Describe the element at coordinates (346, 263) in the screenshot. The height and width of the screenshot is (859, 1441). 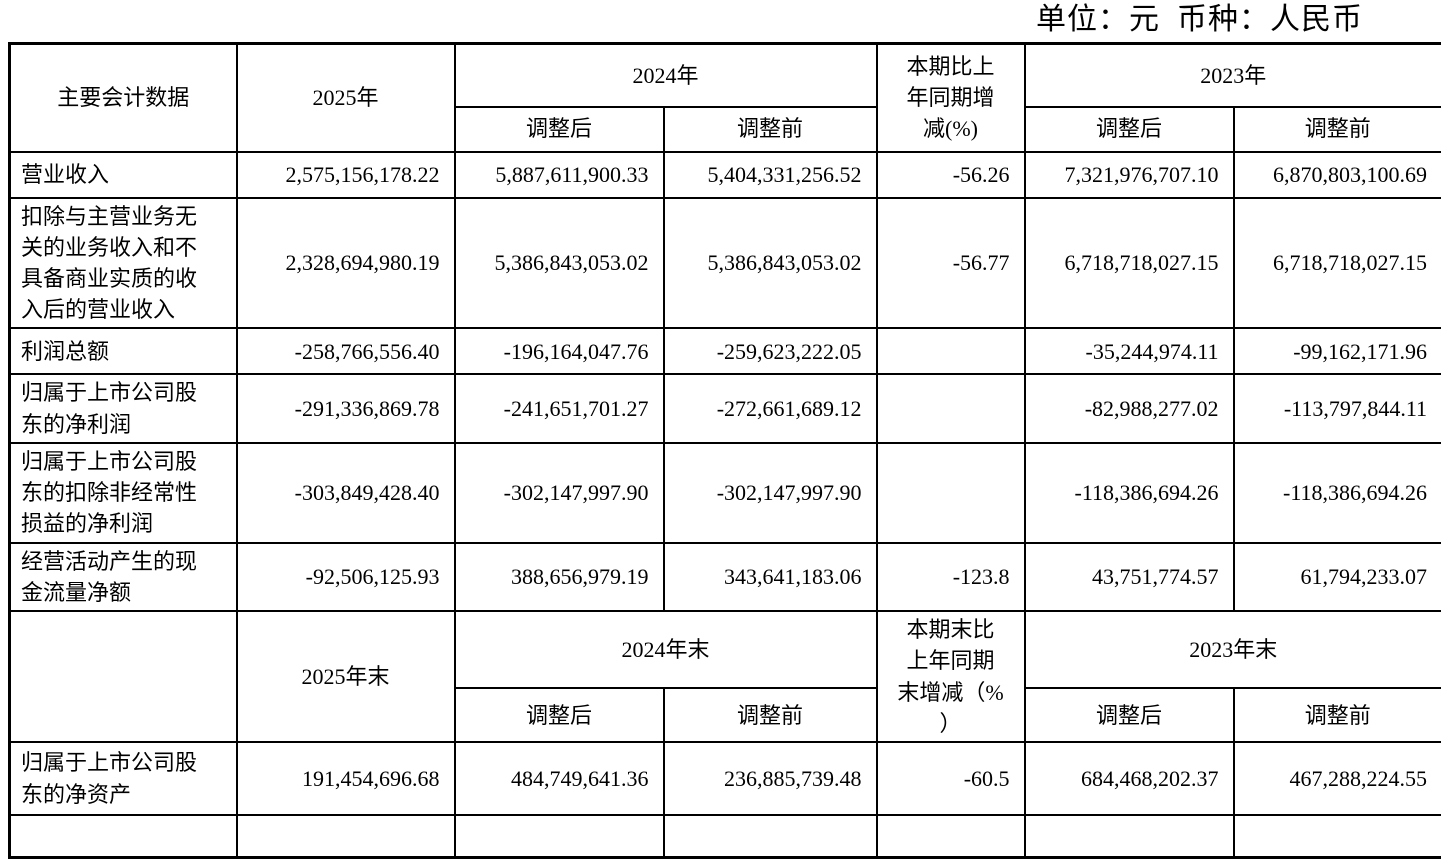
I see `cell-2025: 2,328,694,980.19` at that location.